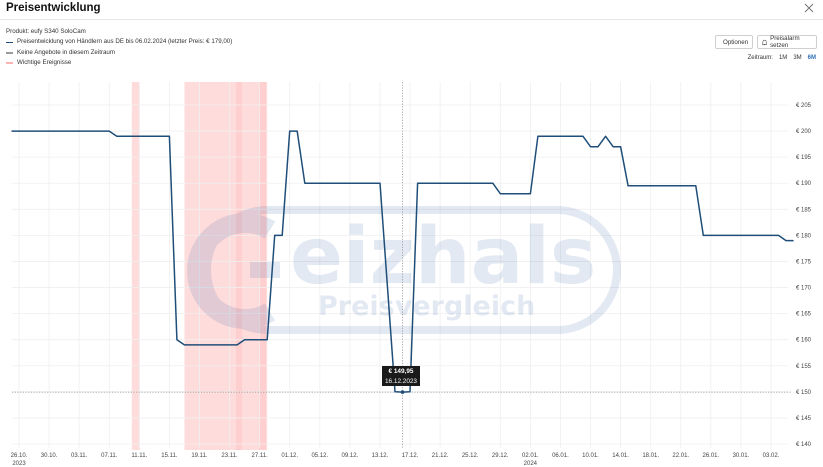 The image size is (823, 467). I want to click on x-tick-label: 11.11., so click(139, 456).